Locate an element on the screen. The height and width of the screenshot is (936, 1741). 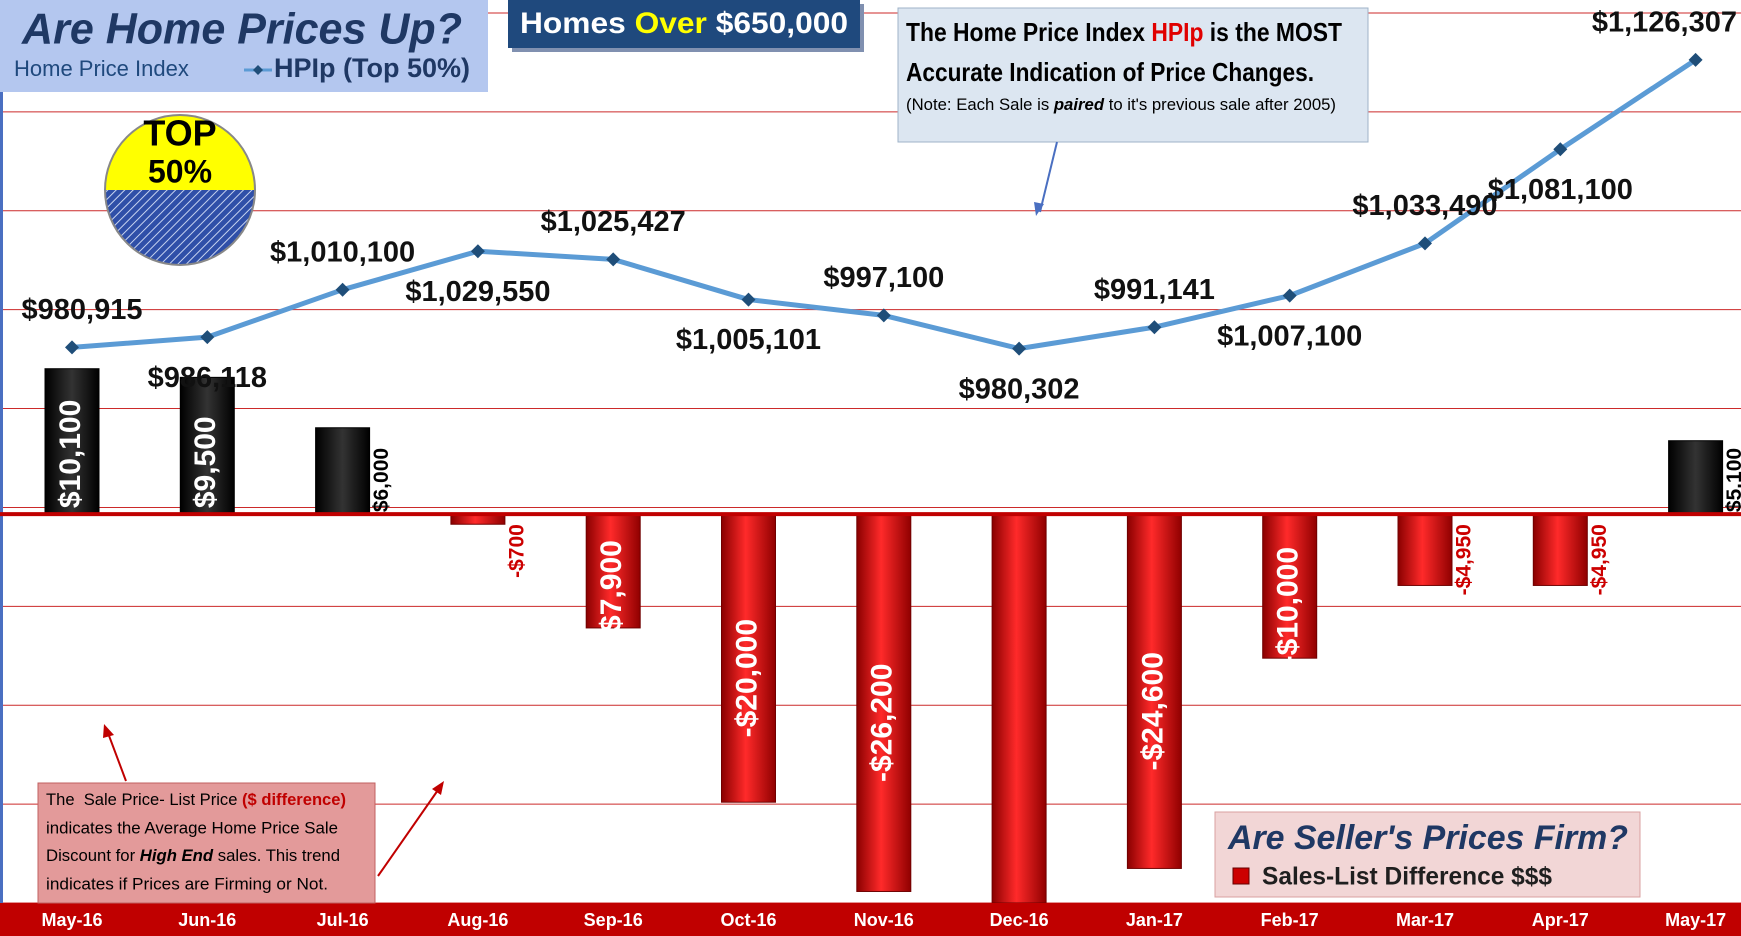
bar-value-label: $6,000 is located at coordinates (381, 480).